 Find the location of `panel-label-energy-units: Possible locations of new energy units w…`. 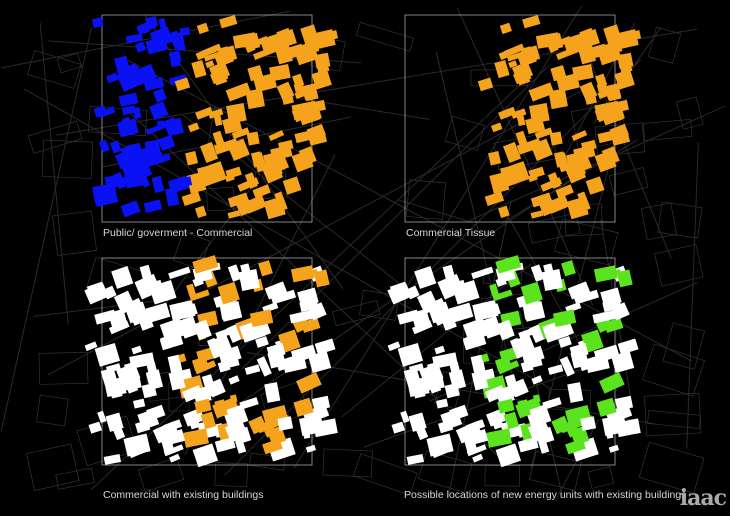

panel-label-energy-units: Possible locations of new energy units w… is located at coordinates (545, 495).